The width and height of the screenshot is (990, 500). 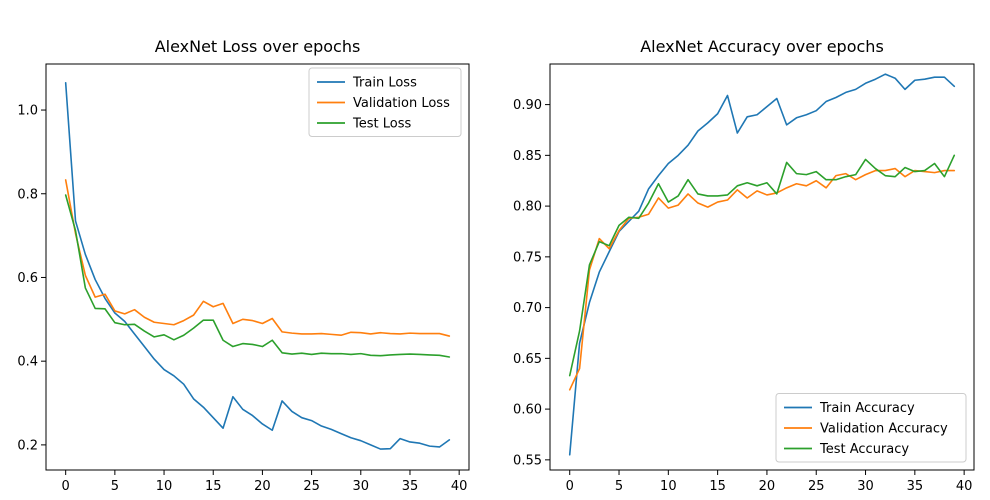 What do you see at coordinates (164, 486) in the screenshot?
I see `loss-x-tick-label: 10` at bounding box center [164, 486].